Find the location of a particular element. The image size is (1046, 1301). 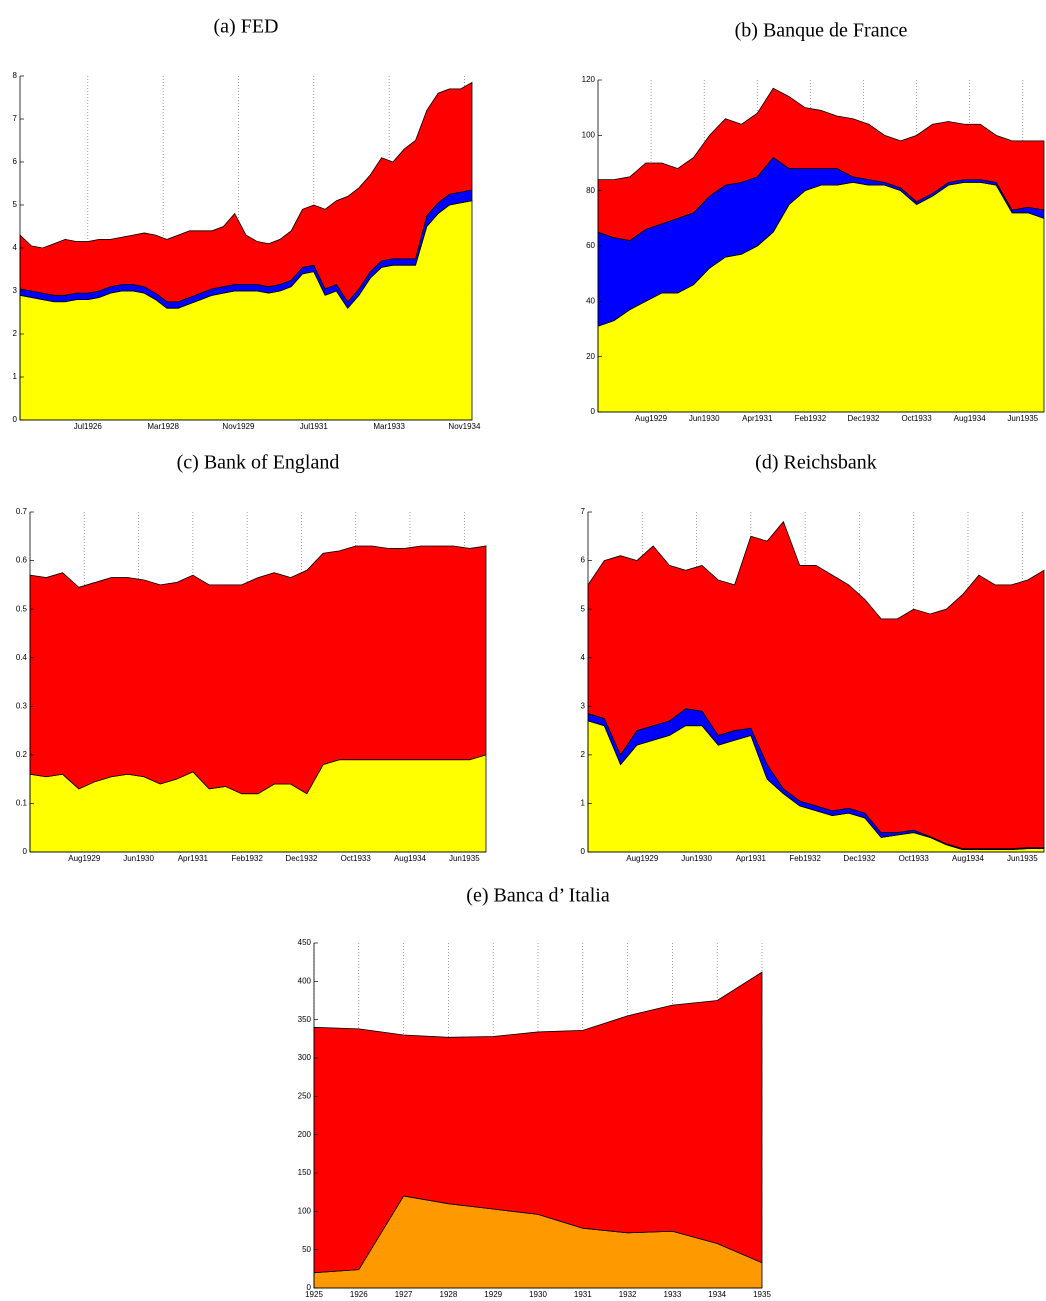

y-tick-label: 250 is located at coordinates (305, 1095).